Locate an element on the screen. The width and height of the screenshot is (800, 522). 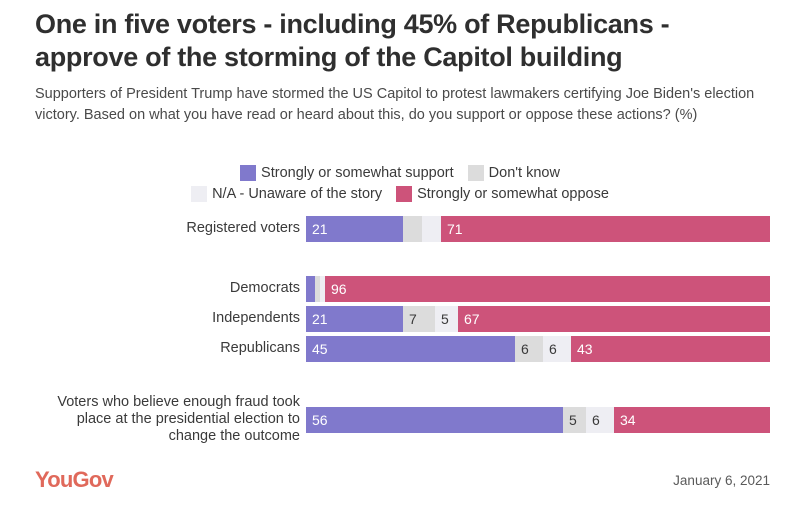
legend-item-don-t-know: Don't know is located at coordinates (513, 172).